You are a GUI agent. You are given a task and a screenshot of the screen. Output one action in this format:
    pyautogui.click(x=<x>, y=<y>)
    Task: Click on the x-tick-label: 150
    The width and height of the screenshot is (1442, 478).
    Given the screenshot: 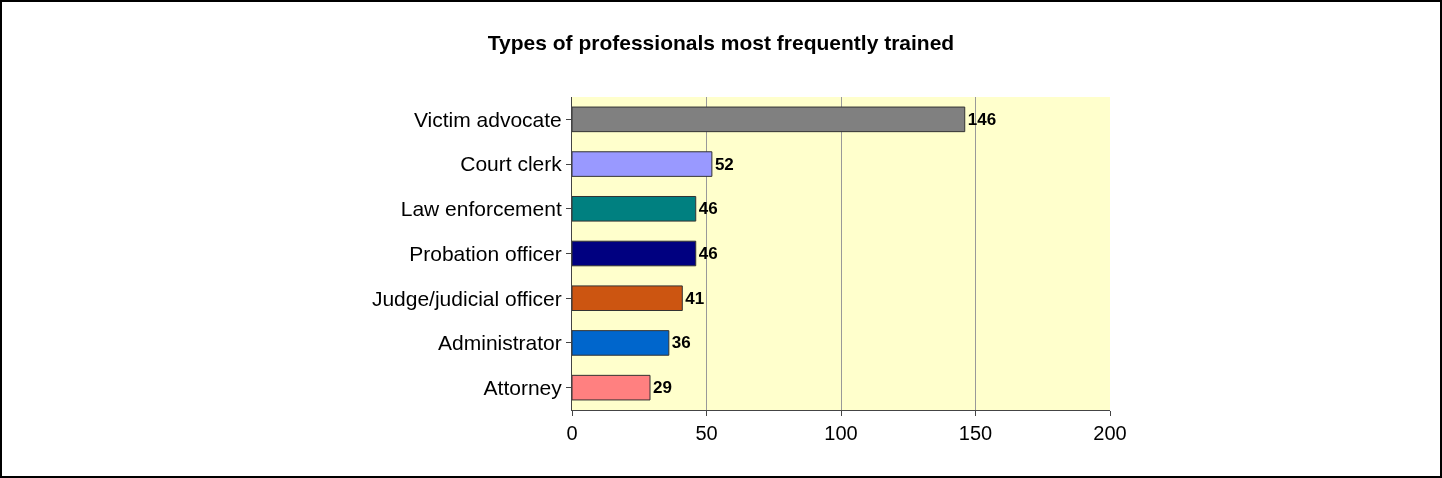 What is the action you would take?
    pyautogui.click(x=975, y=433)
    